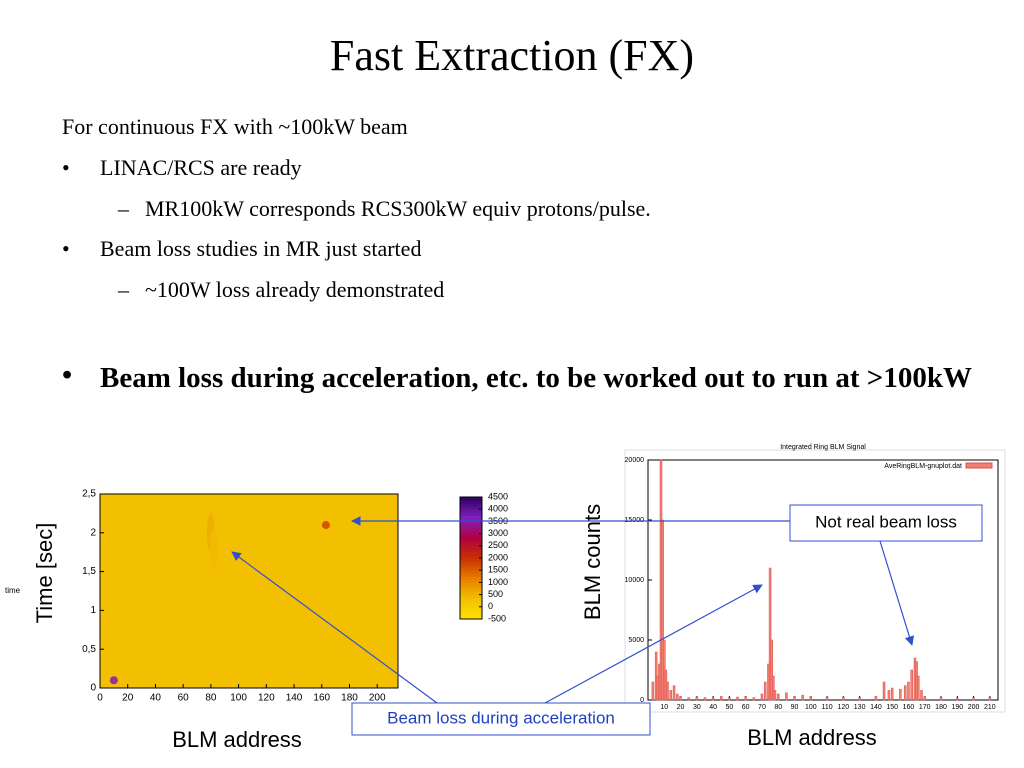 This screenshot has width=1024, height=768. I want to click on x-tick-label: 60, so click(184, 698).